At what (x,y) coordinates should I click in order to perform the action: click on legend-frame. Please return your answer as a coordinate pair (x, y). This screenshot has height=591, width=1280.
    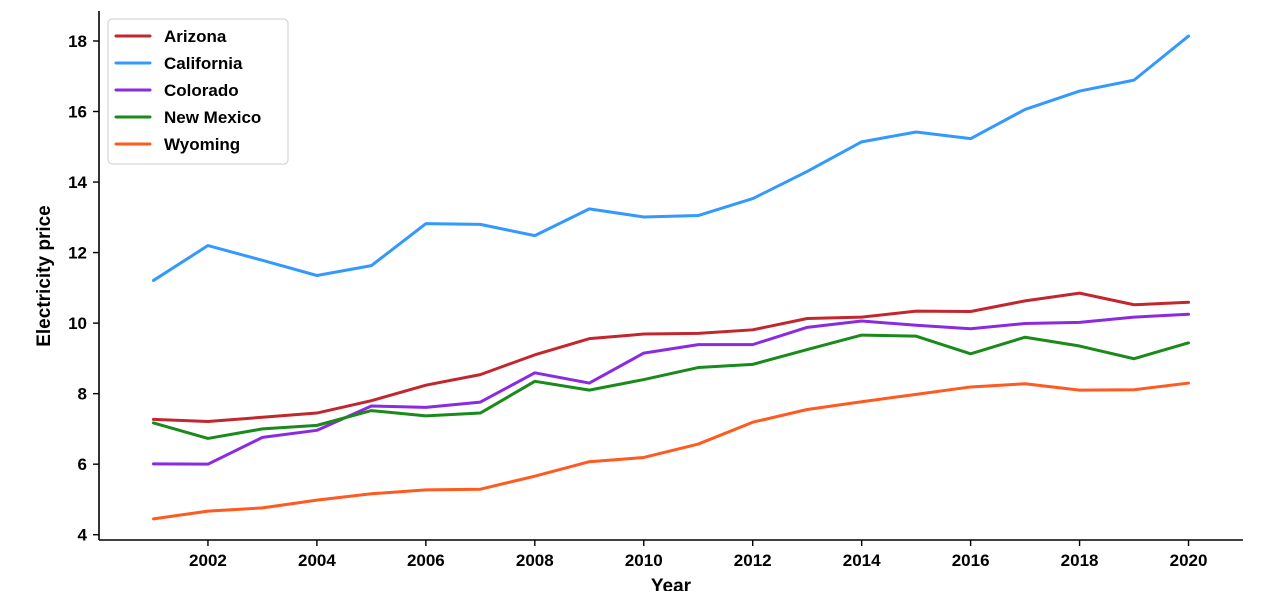
    Looking at the image, I should click on (198, 91).